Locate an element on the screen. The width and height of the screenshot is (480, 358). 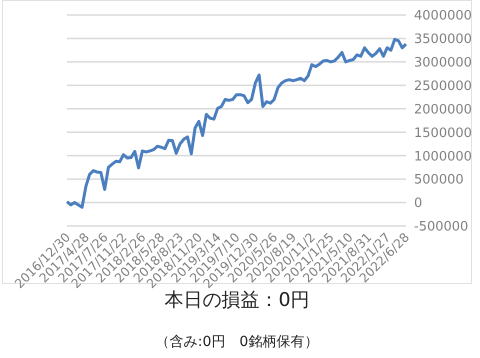
y-tick-label: 1500000 is located at coordinates (443, 133).